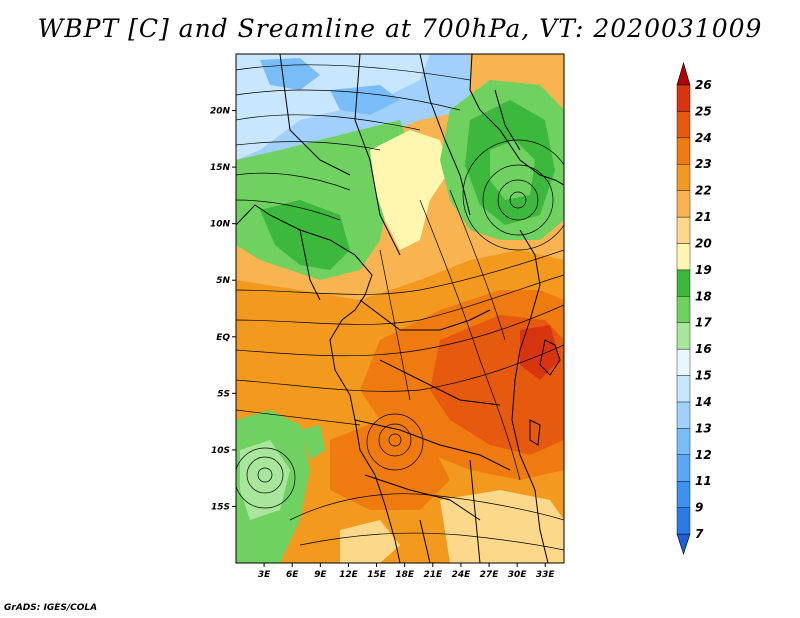 The image size is (800, 618). What do you see at coordinates (703, 296) in the screenshot?
I see `colorbar-label: 18` at bounding box center [703, 296].